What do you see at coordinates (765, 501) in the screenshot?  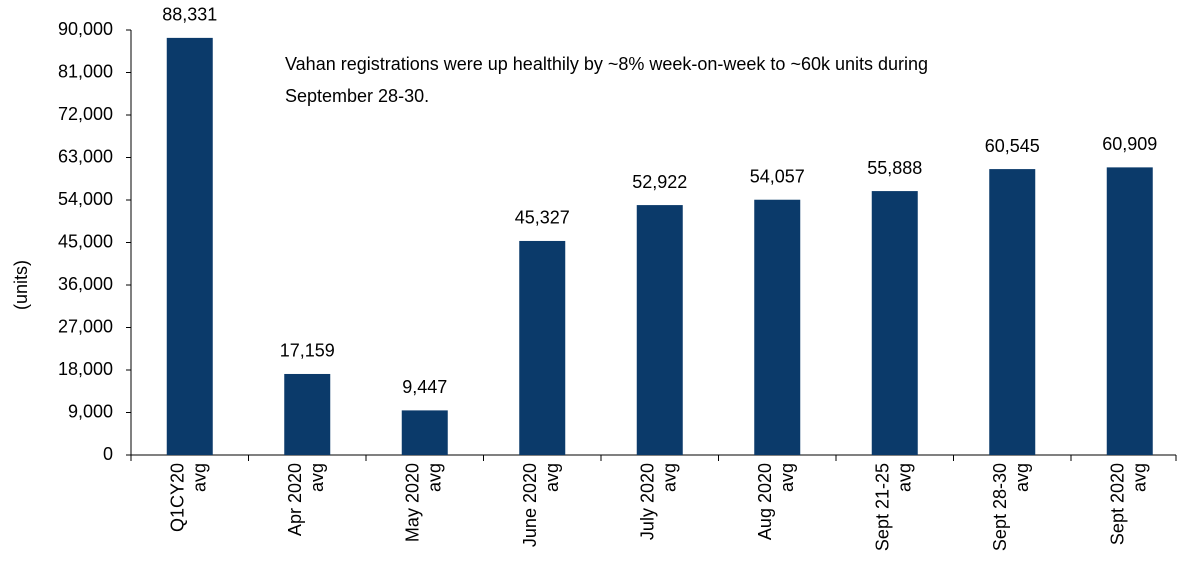 I see `x-tick-label: Aug 2020` at bounding box center [765, 501].